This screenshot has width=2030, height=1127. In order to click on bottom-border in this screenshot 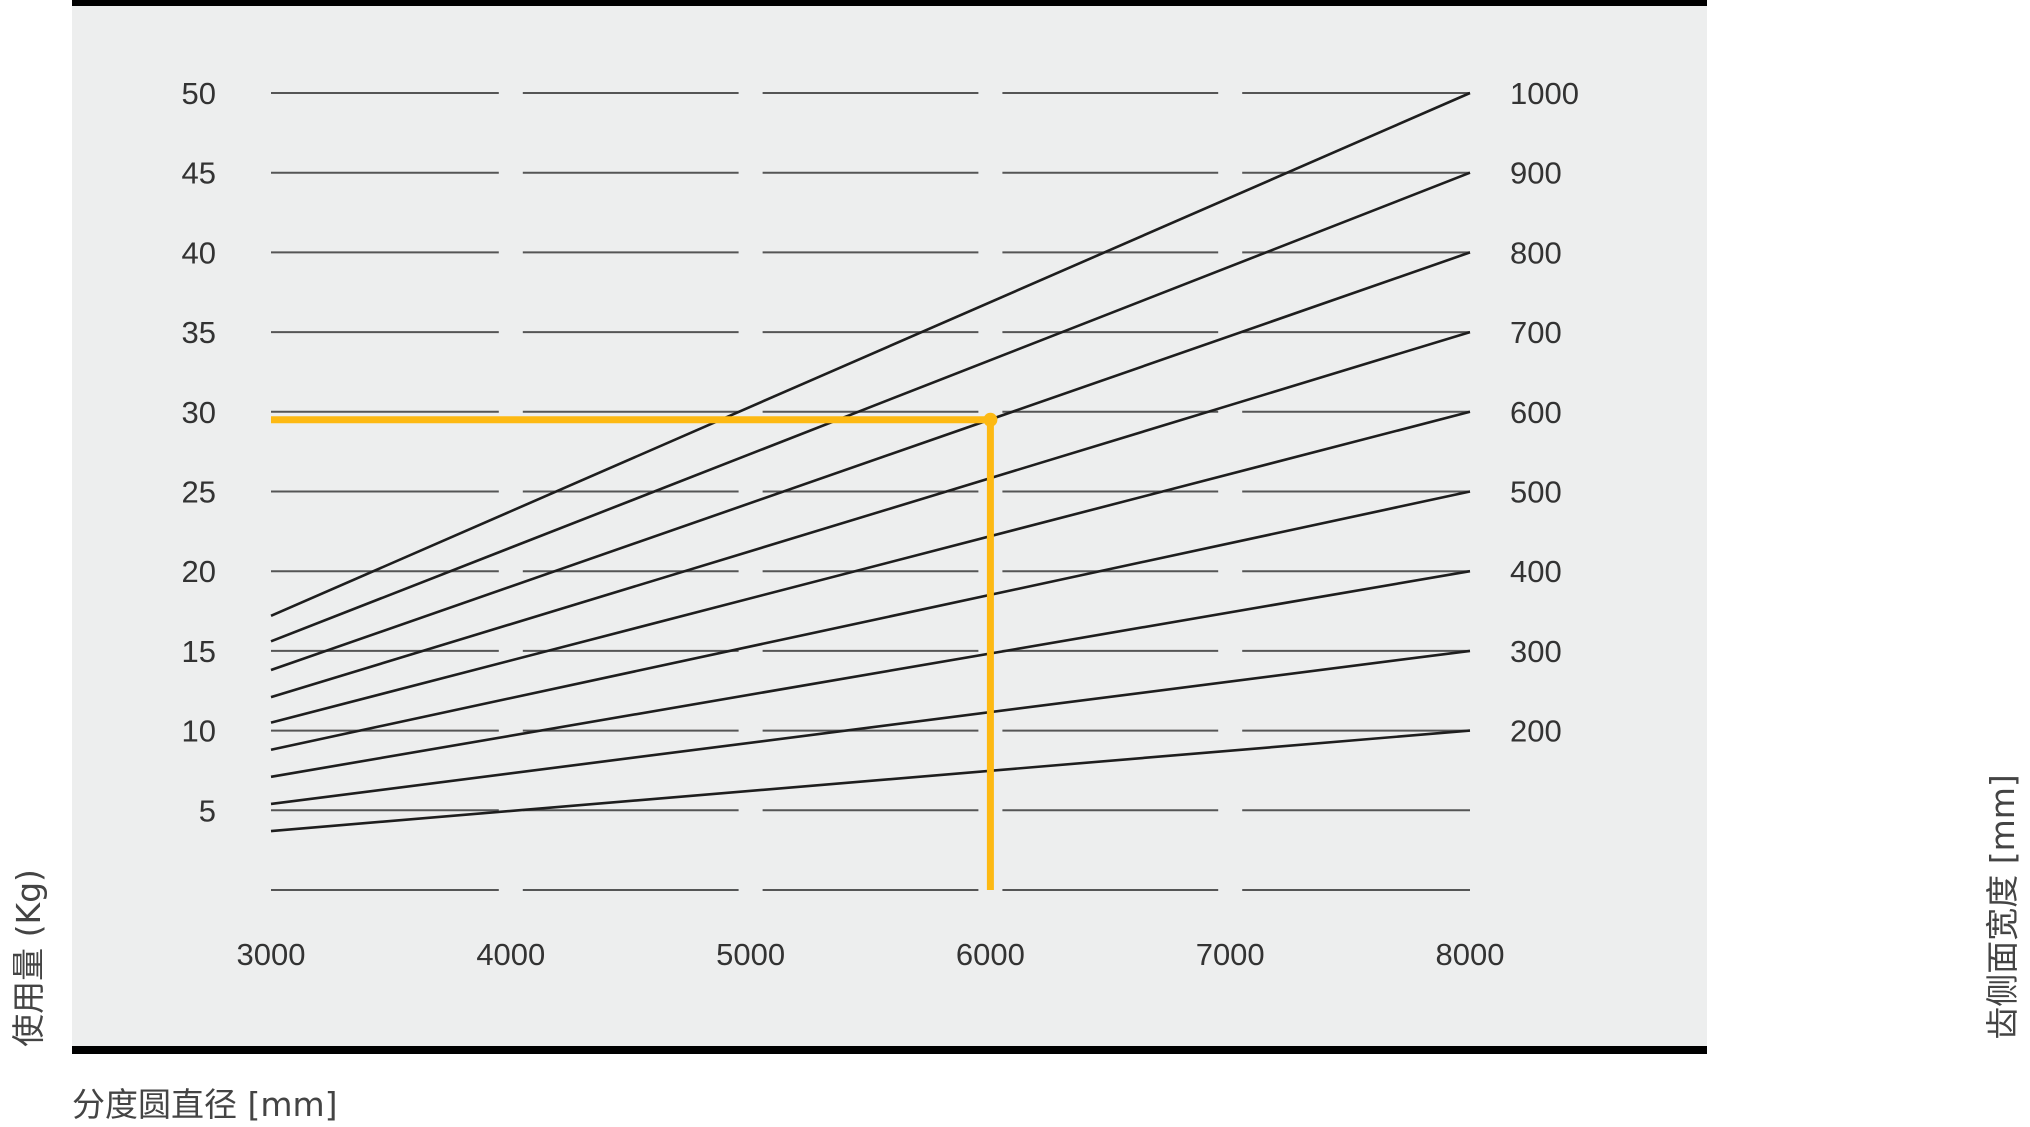, I will do `click(889, 1050)`.